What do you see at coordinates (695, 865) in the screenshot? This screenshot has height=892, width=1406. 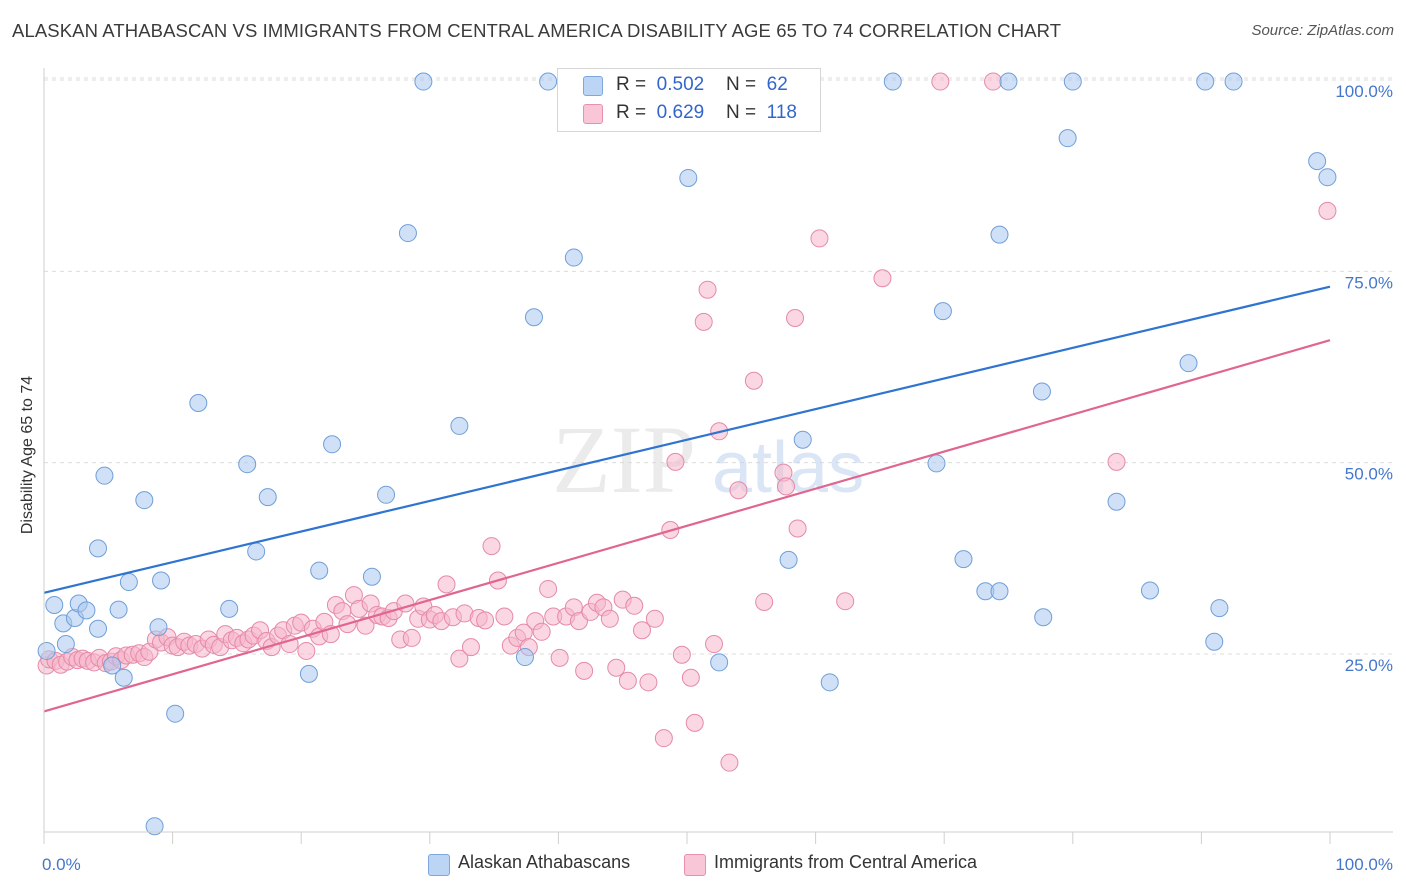 I see `bottom-legend-swatch-pink` at bounding box center [695, 865].